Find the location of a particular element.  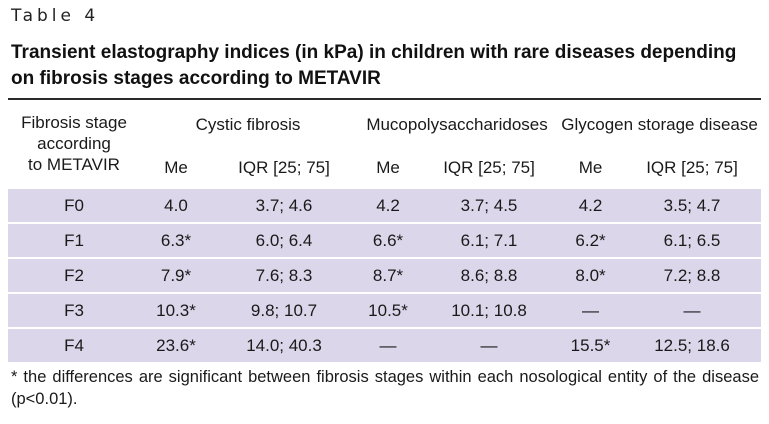

cell-gsd-iqr: — is located at coordinates (692, 310).